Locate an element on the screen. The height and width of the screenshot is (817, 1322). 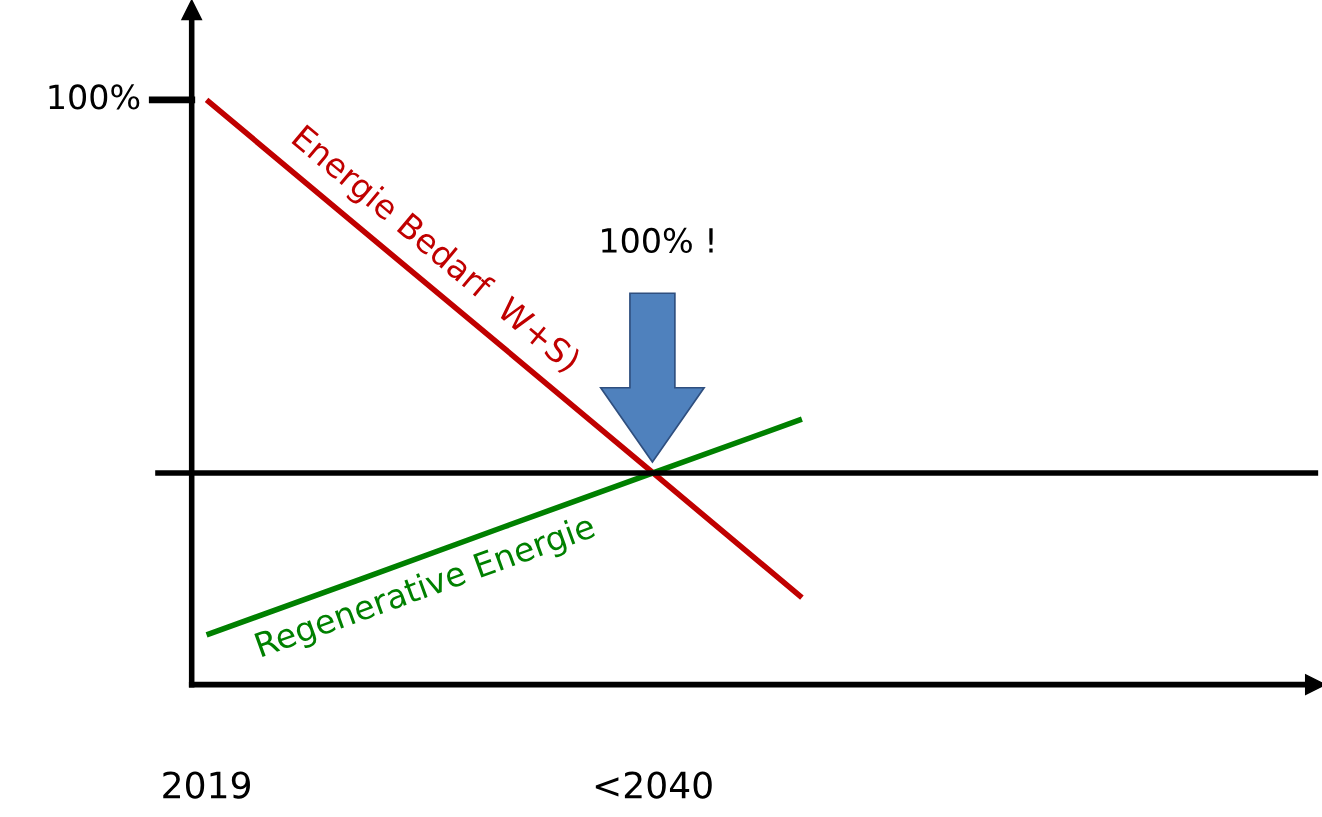
x-tick-label: <2040 is located at coordinates (653, 785).